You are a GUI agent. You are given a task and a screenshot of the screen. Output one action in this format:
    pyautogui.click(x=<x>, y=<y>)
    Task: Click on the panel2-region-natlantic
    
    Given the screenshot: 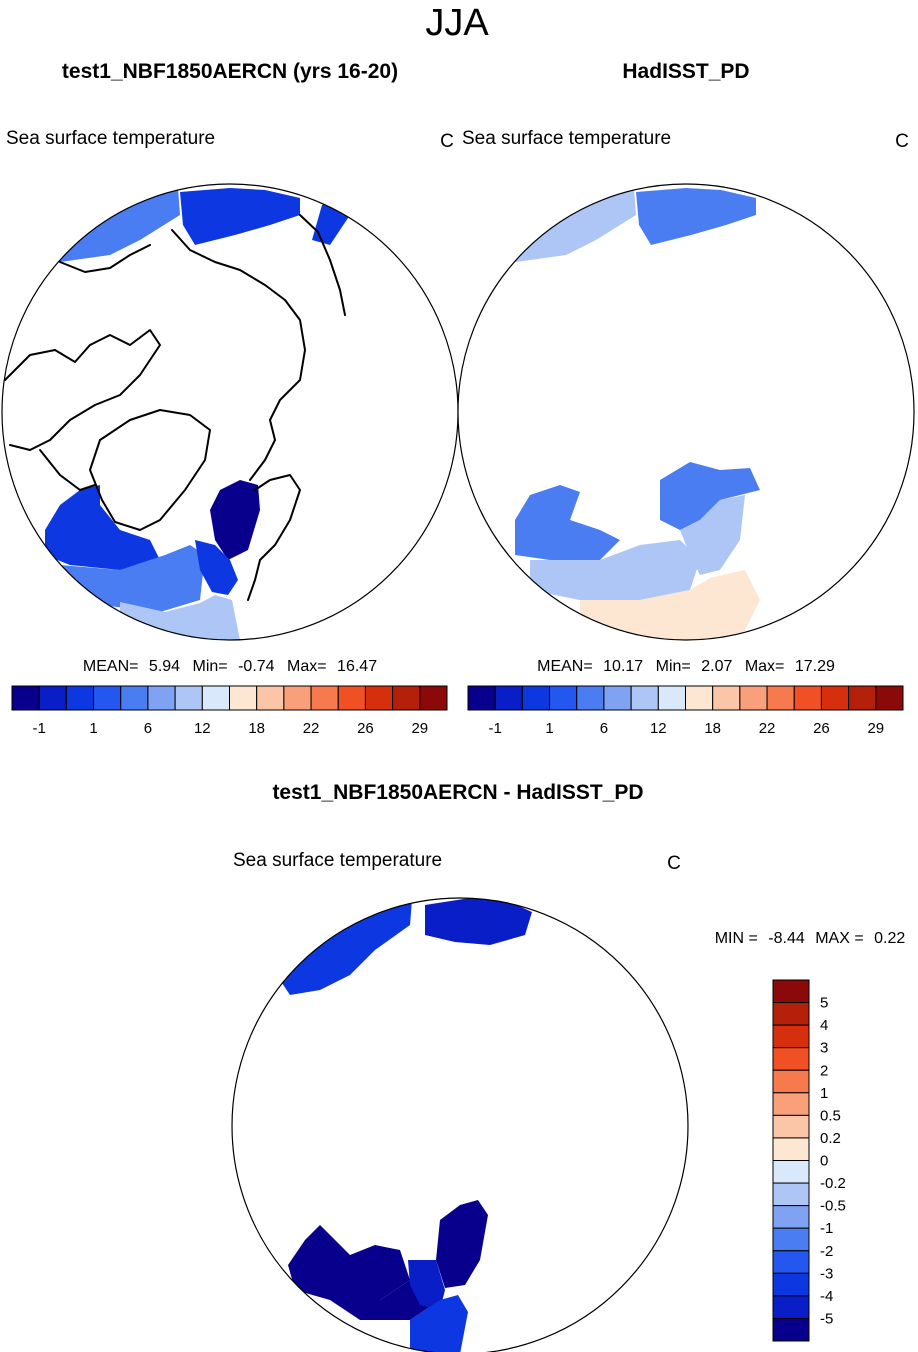 What is the action you would take?
    pyautogui.click(x=615, y=570)
    